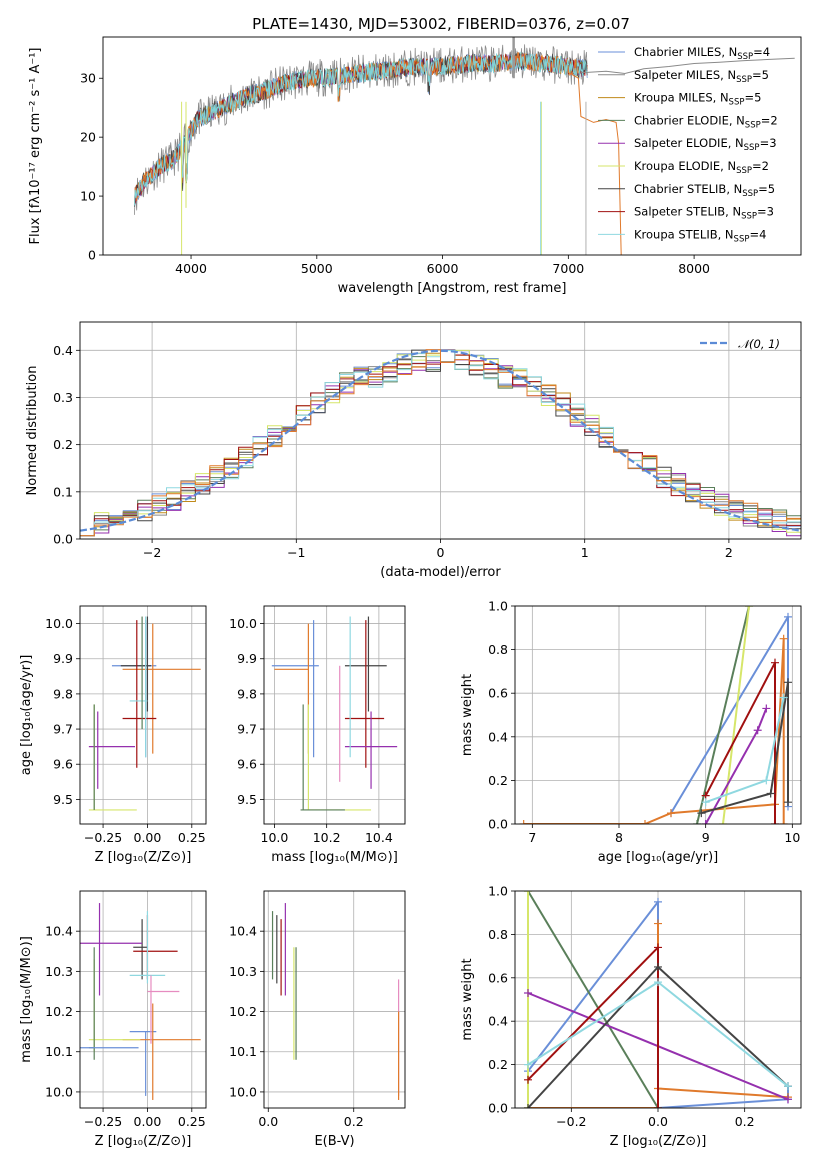  What do you see at coordinates (63, 658) in the screenshot?
I see `y-tick-label: 9.9` at bounding box center [63, 658].